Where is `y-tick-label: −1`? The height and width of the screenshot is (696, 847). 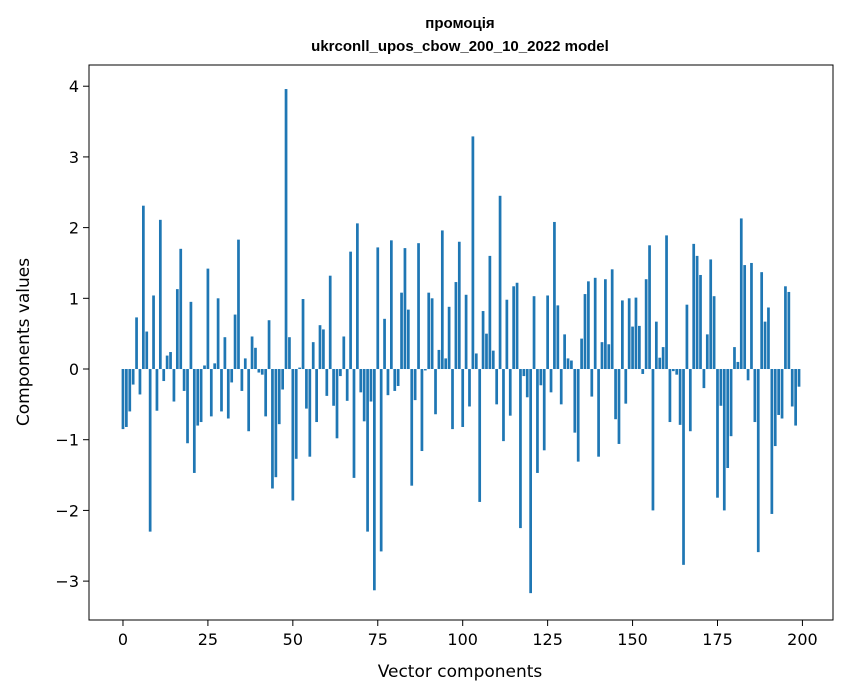
y-tick-label: −1 is located at coordinates (67, 440).